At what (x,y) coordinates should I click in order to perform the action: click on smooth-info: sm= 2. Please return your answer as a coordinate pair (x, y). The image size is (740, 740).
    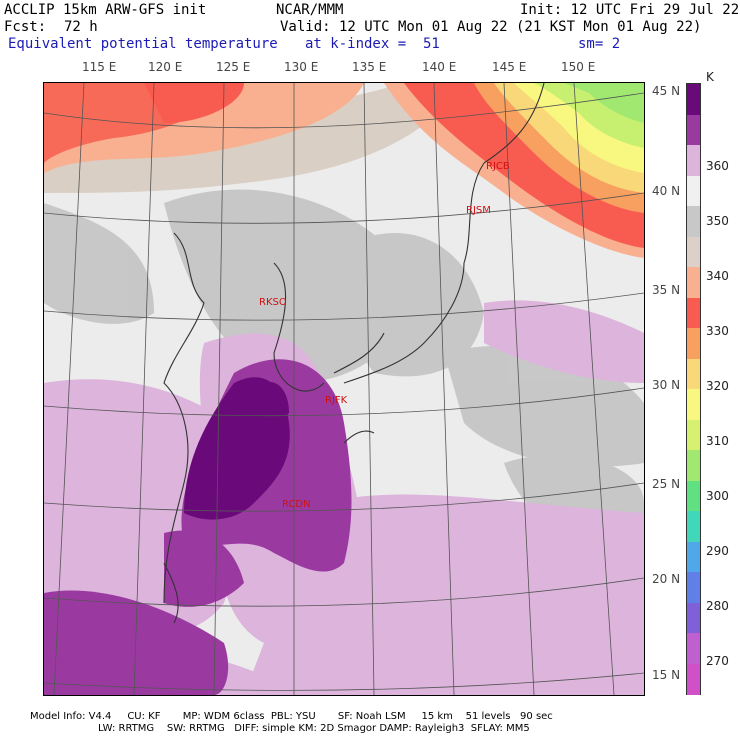
    Looking at the image, I should click on (599, 44).